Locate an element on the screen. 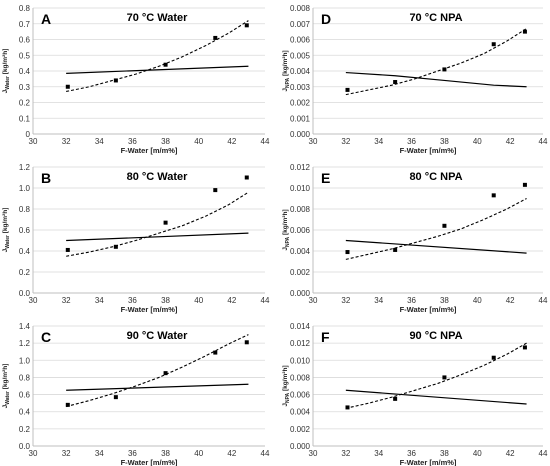 The width and height of the screenshot is (550, 466). y-tick-label: 0.1 is located at coordinates (25, 118).